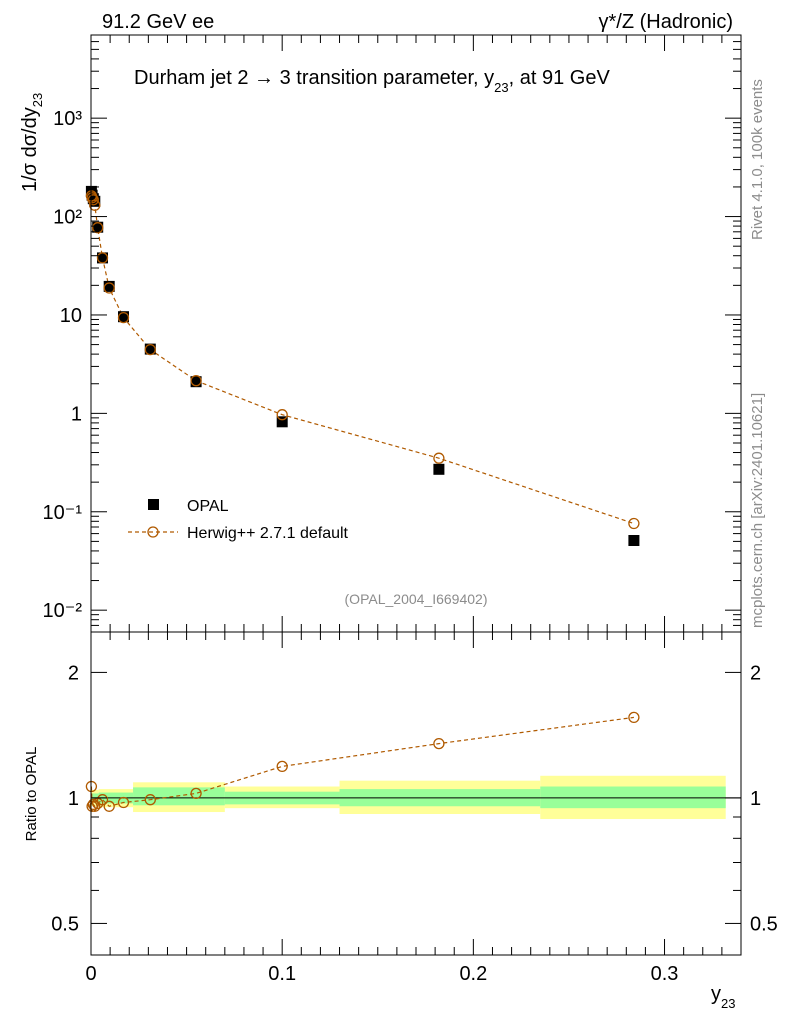  What do you see at coordinates (73, 799) in the screenshot?
I see `ratio-ytick-label-left: 1` at bounding box center [73, 799].